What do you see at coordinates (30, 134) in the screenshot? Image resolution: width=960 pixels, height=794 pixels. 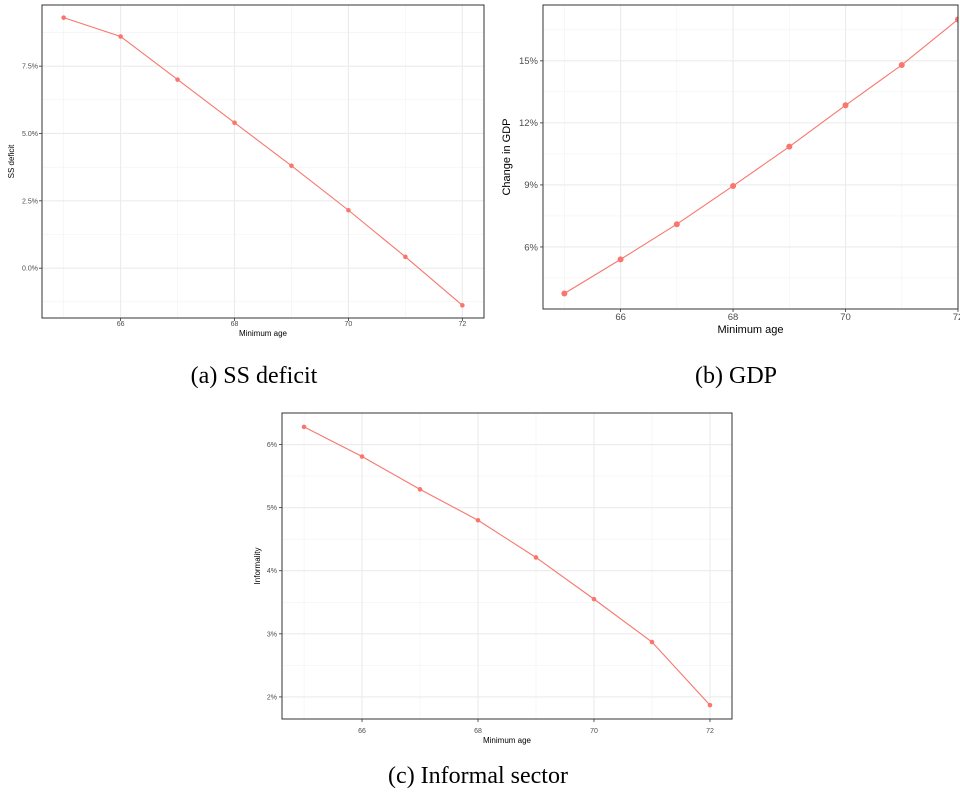 I see `y-tick-label: 5.0%` at bounding box center [30, 134].